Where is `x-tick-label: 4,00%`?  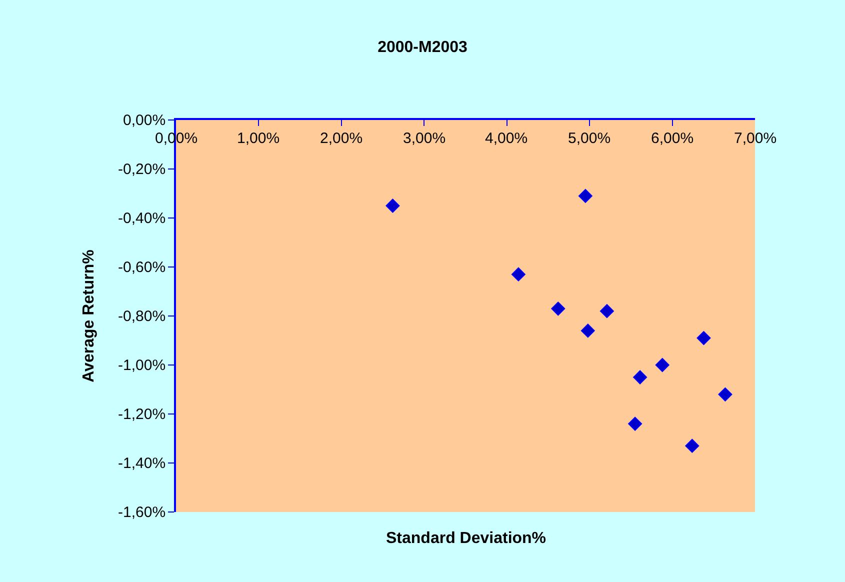 x-tick-label: 4,00% is located at coordinates (506, 138).